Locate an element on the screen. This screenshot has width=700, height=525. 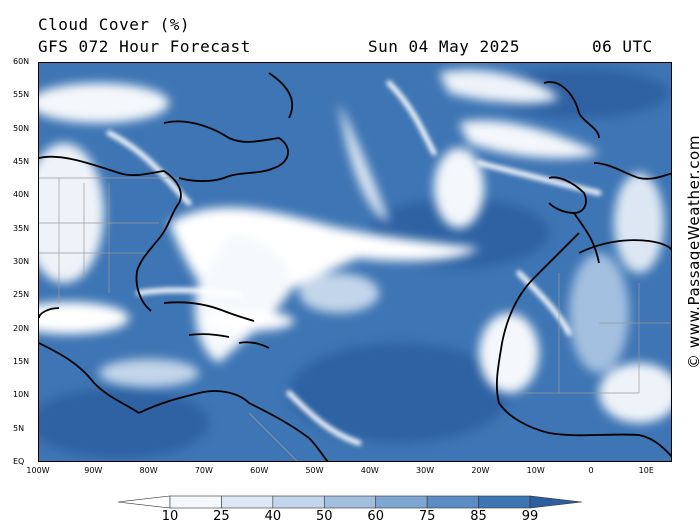
legend-level: 60 is located at coordinates (375, 516).